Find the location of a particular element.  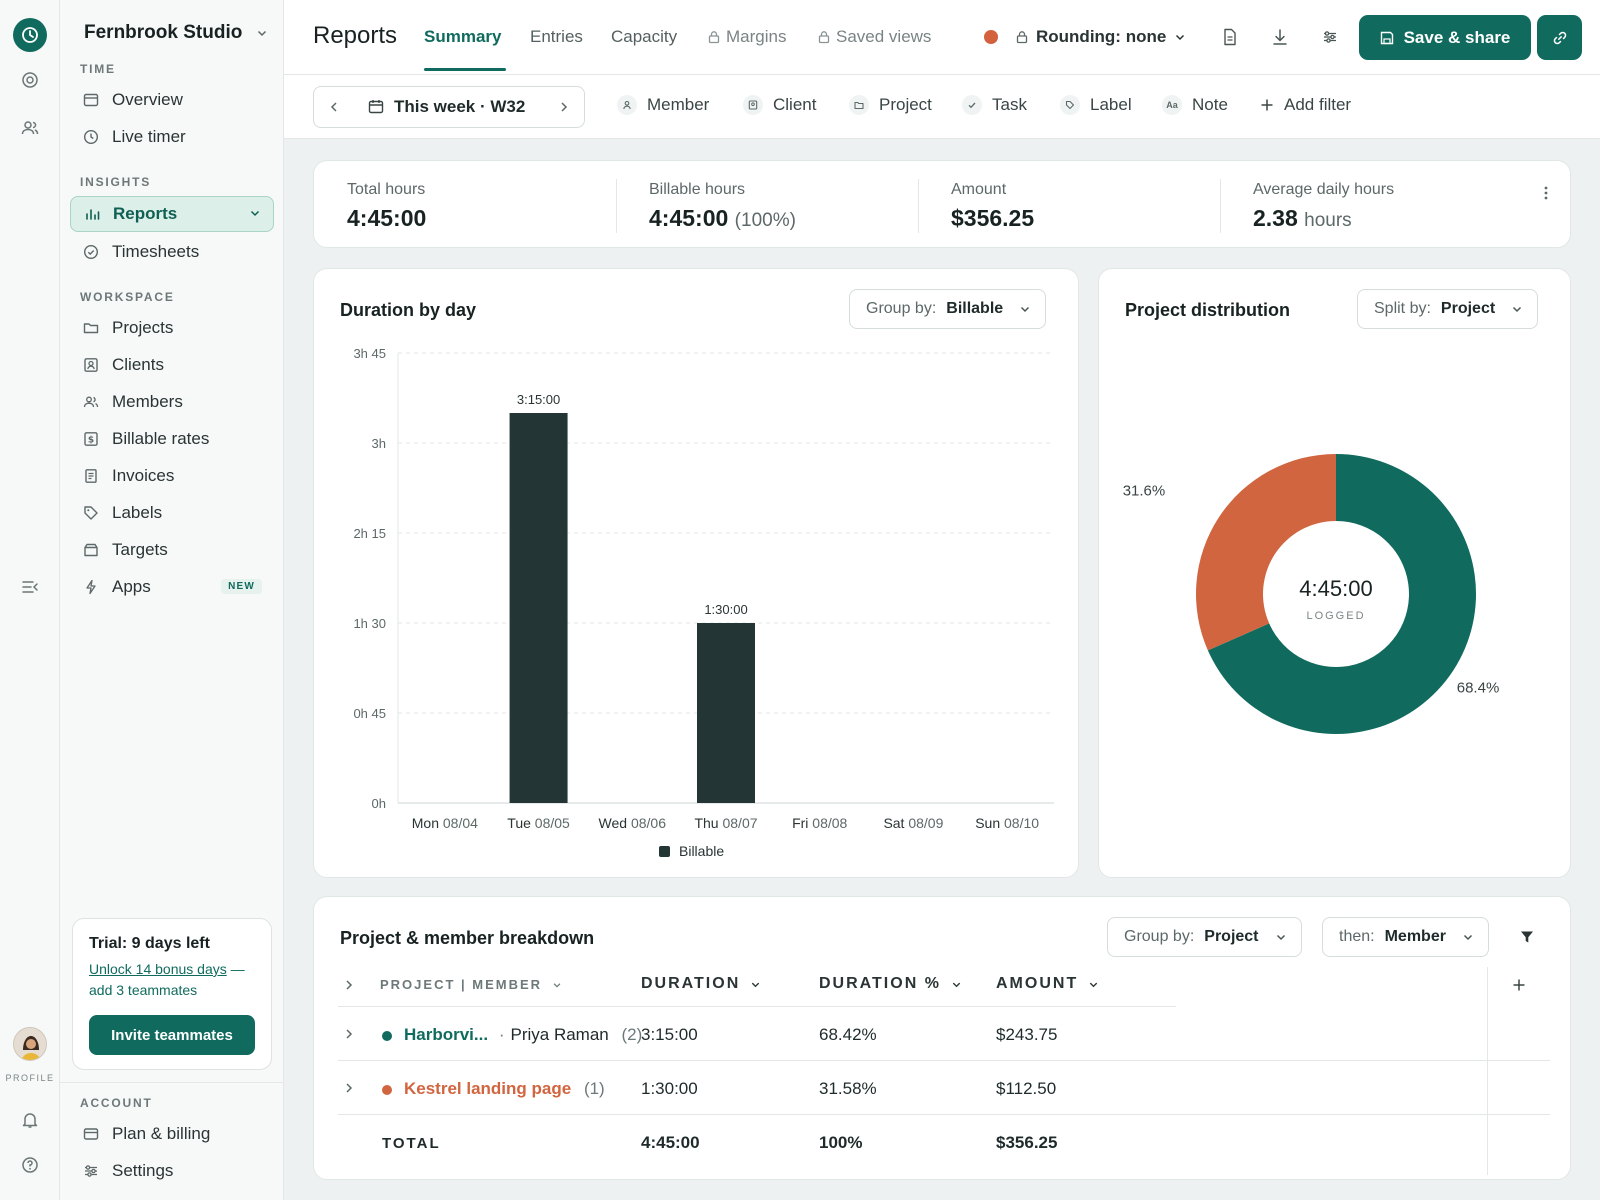

tab-capacity: Capacity is located at coordinates (644, 36).